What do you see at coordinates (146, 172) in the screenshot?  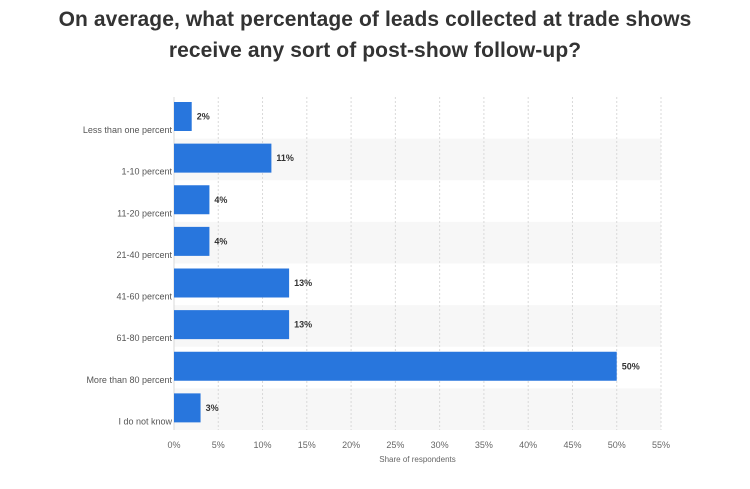 I see `category-label: 1-10 percent` at bounding box center [146, 172].